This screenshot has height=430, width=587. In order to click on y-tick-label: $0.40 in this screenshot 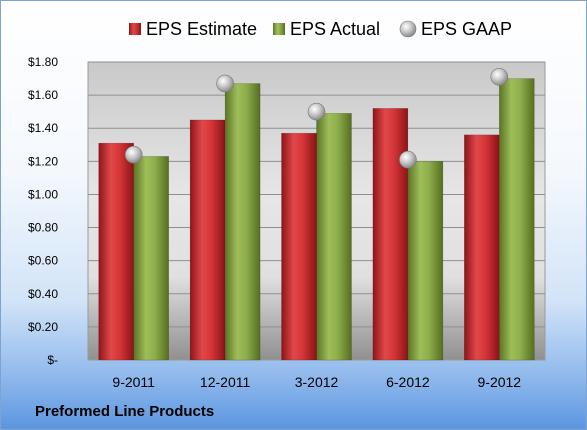, I will do `click(43, 294)`.